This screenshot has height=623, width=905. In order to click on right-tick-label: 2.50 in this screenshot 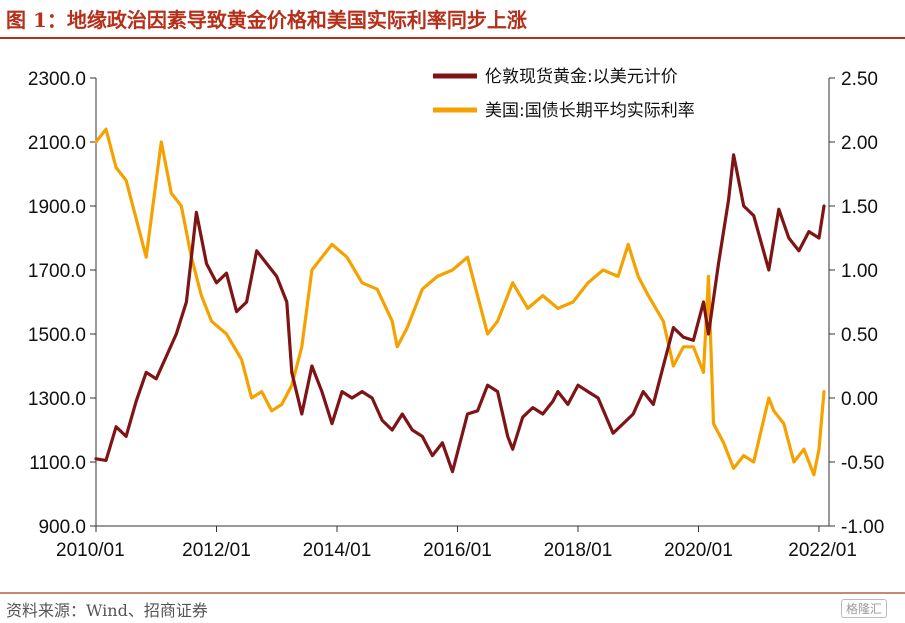, I will do `click(859, 79)`.